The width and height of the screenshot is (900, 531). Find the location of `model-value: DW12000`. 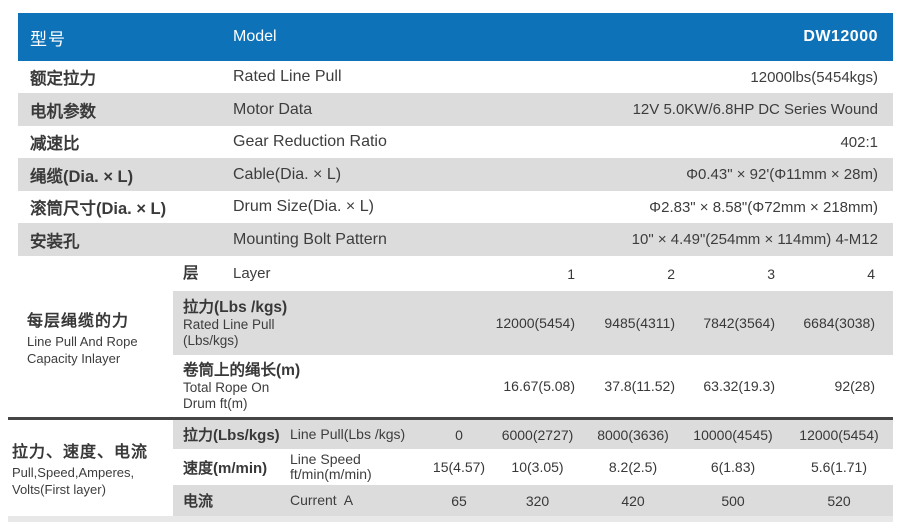

model-value: DW12000 is located at coordinates (840, 36).